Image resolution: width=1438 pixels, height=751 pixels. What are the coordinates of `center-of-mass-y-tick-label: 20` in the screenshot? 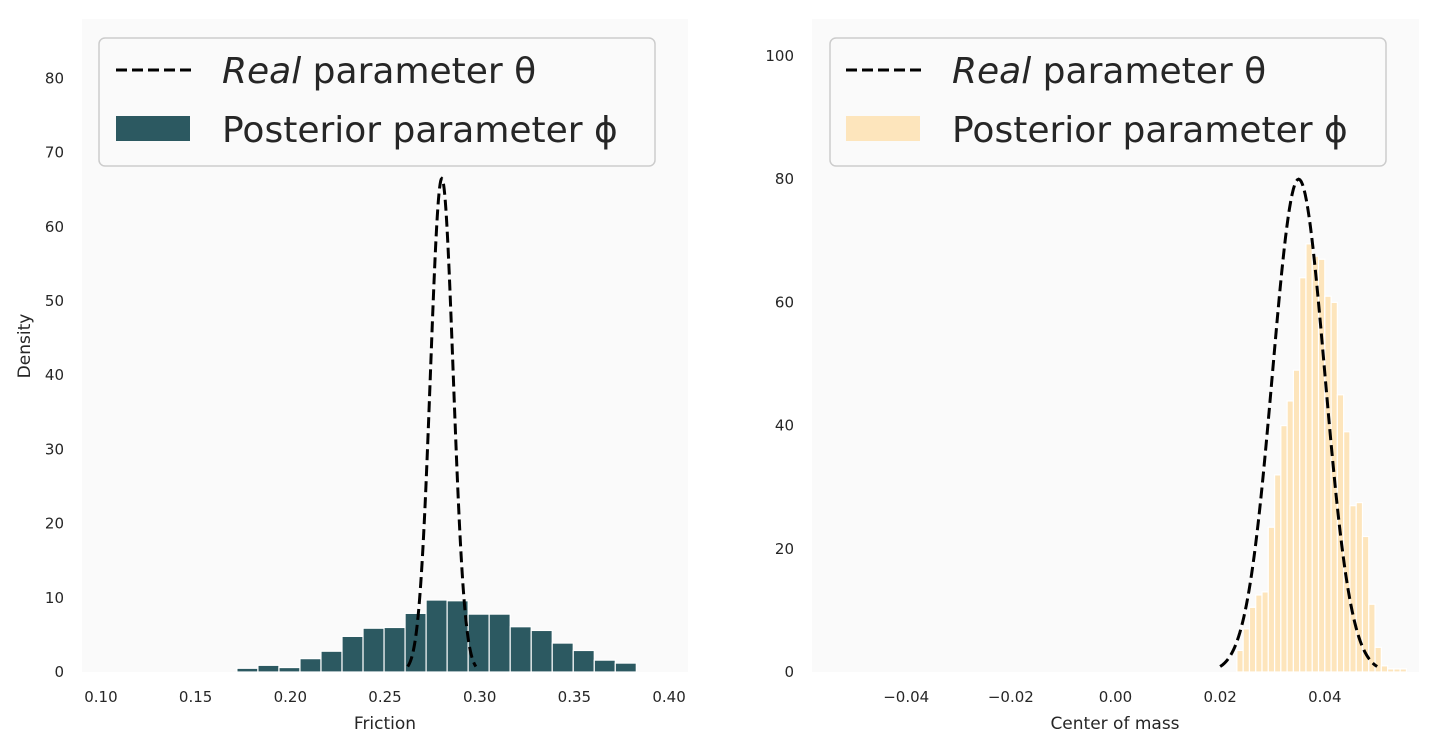 It's located at (784, 549).